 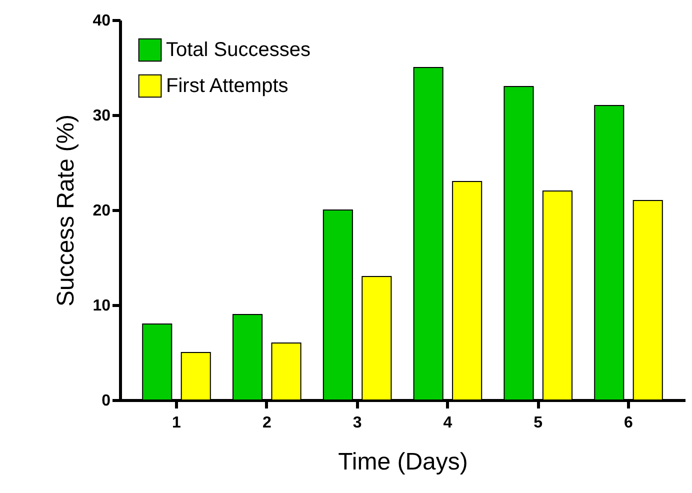 What do you see at coordinates (227, 86) in the screenshot?
I see `legend-label: First Attempts` at bounding box center [227, 86].